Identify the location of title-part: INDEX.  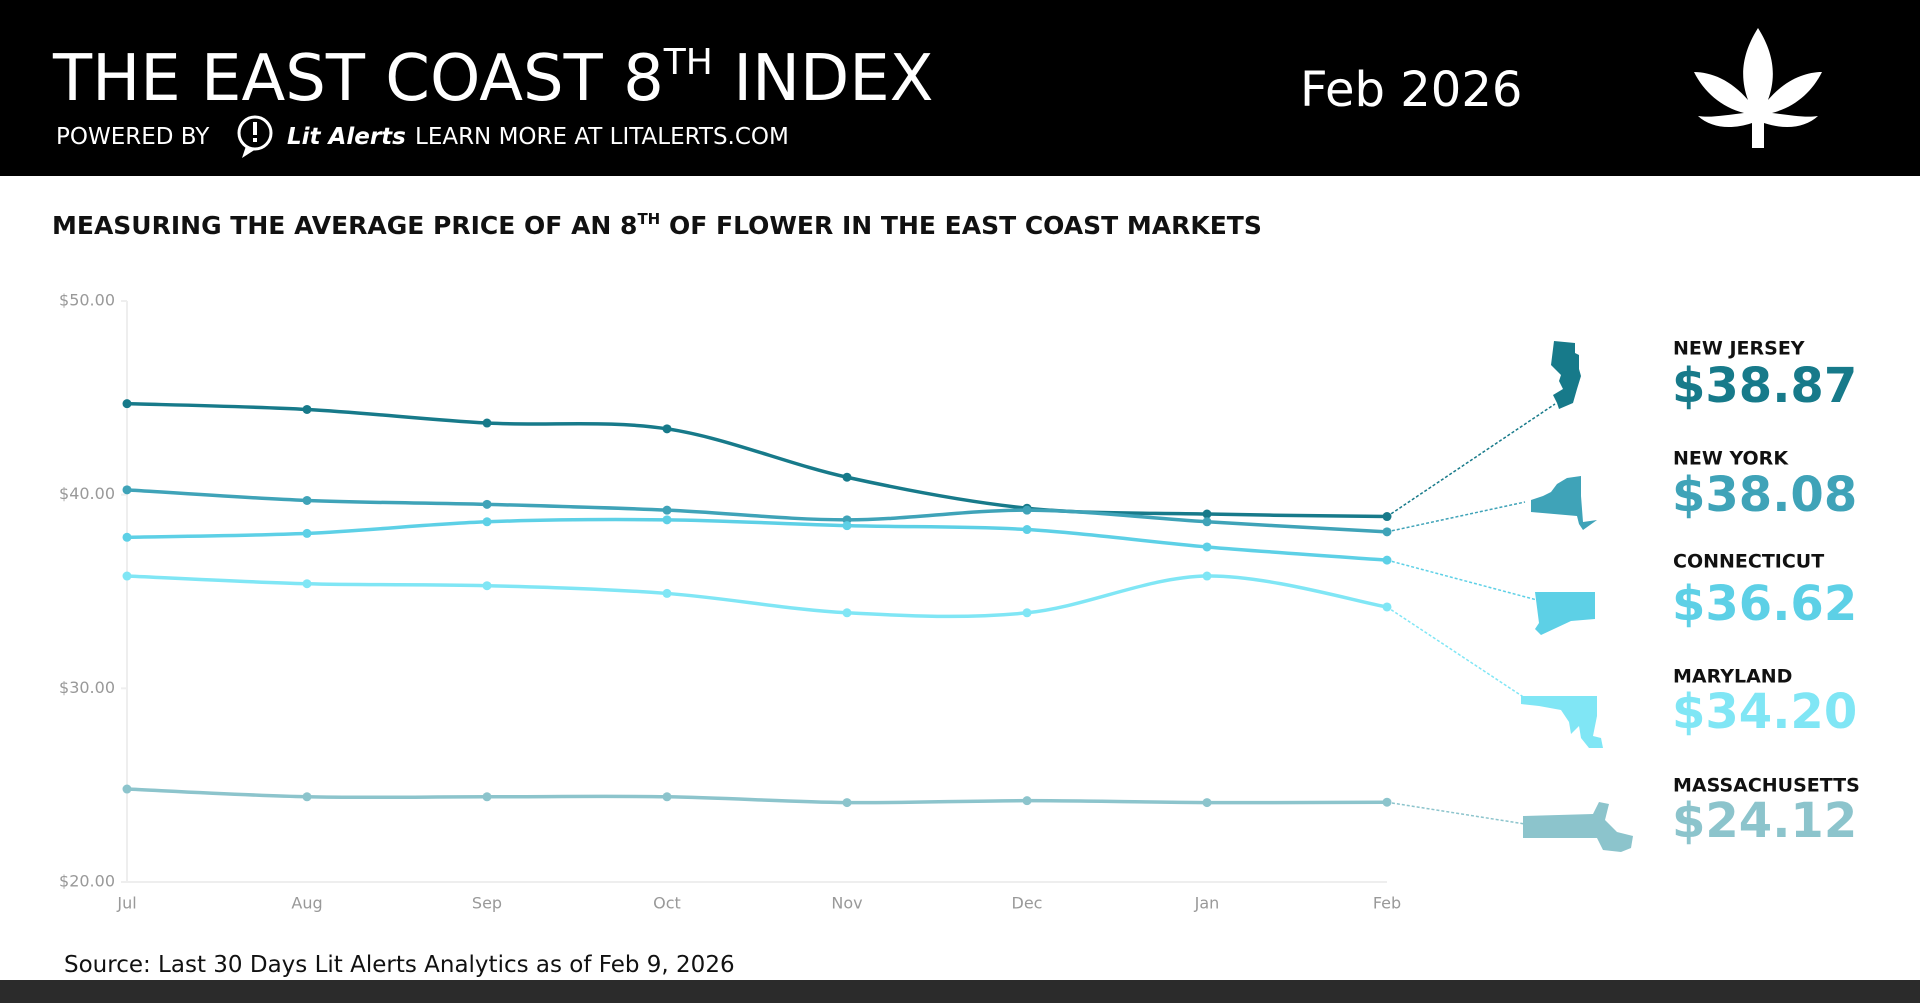
(823, 79).